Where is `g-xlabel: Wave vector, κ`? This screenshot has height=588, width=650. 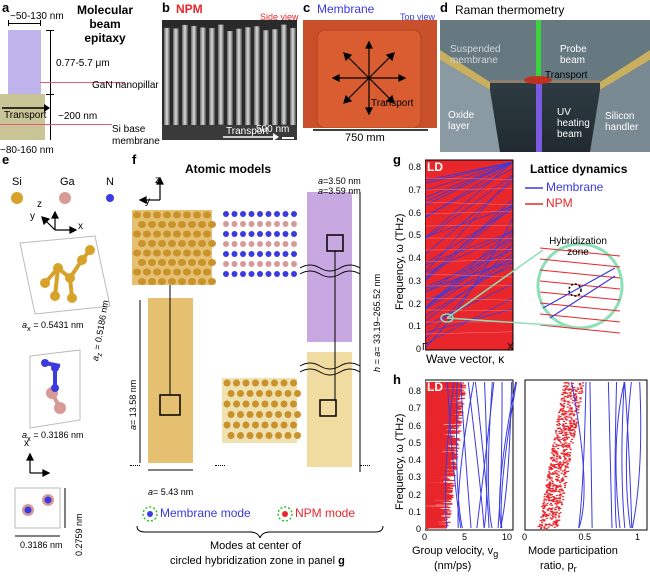
g-xlabel: Wave vector, κ is located at coordinates (465, 359).